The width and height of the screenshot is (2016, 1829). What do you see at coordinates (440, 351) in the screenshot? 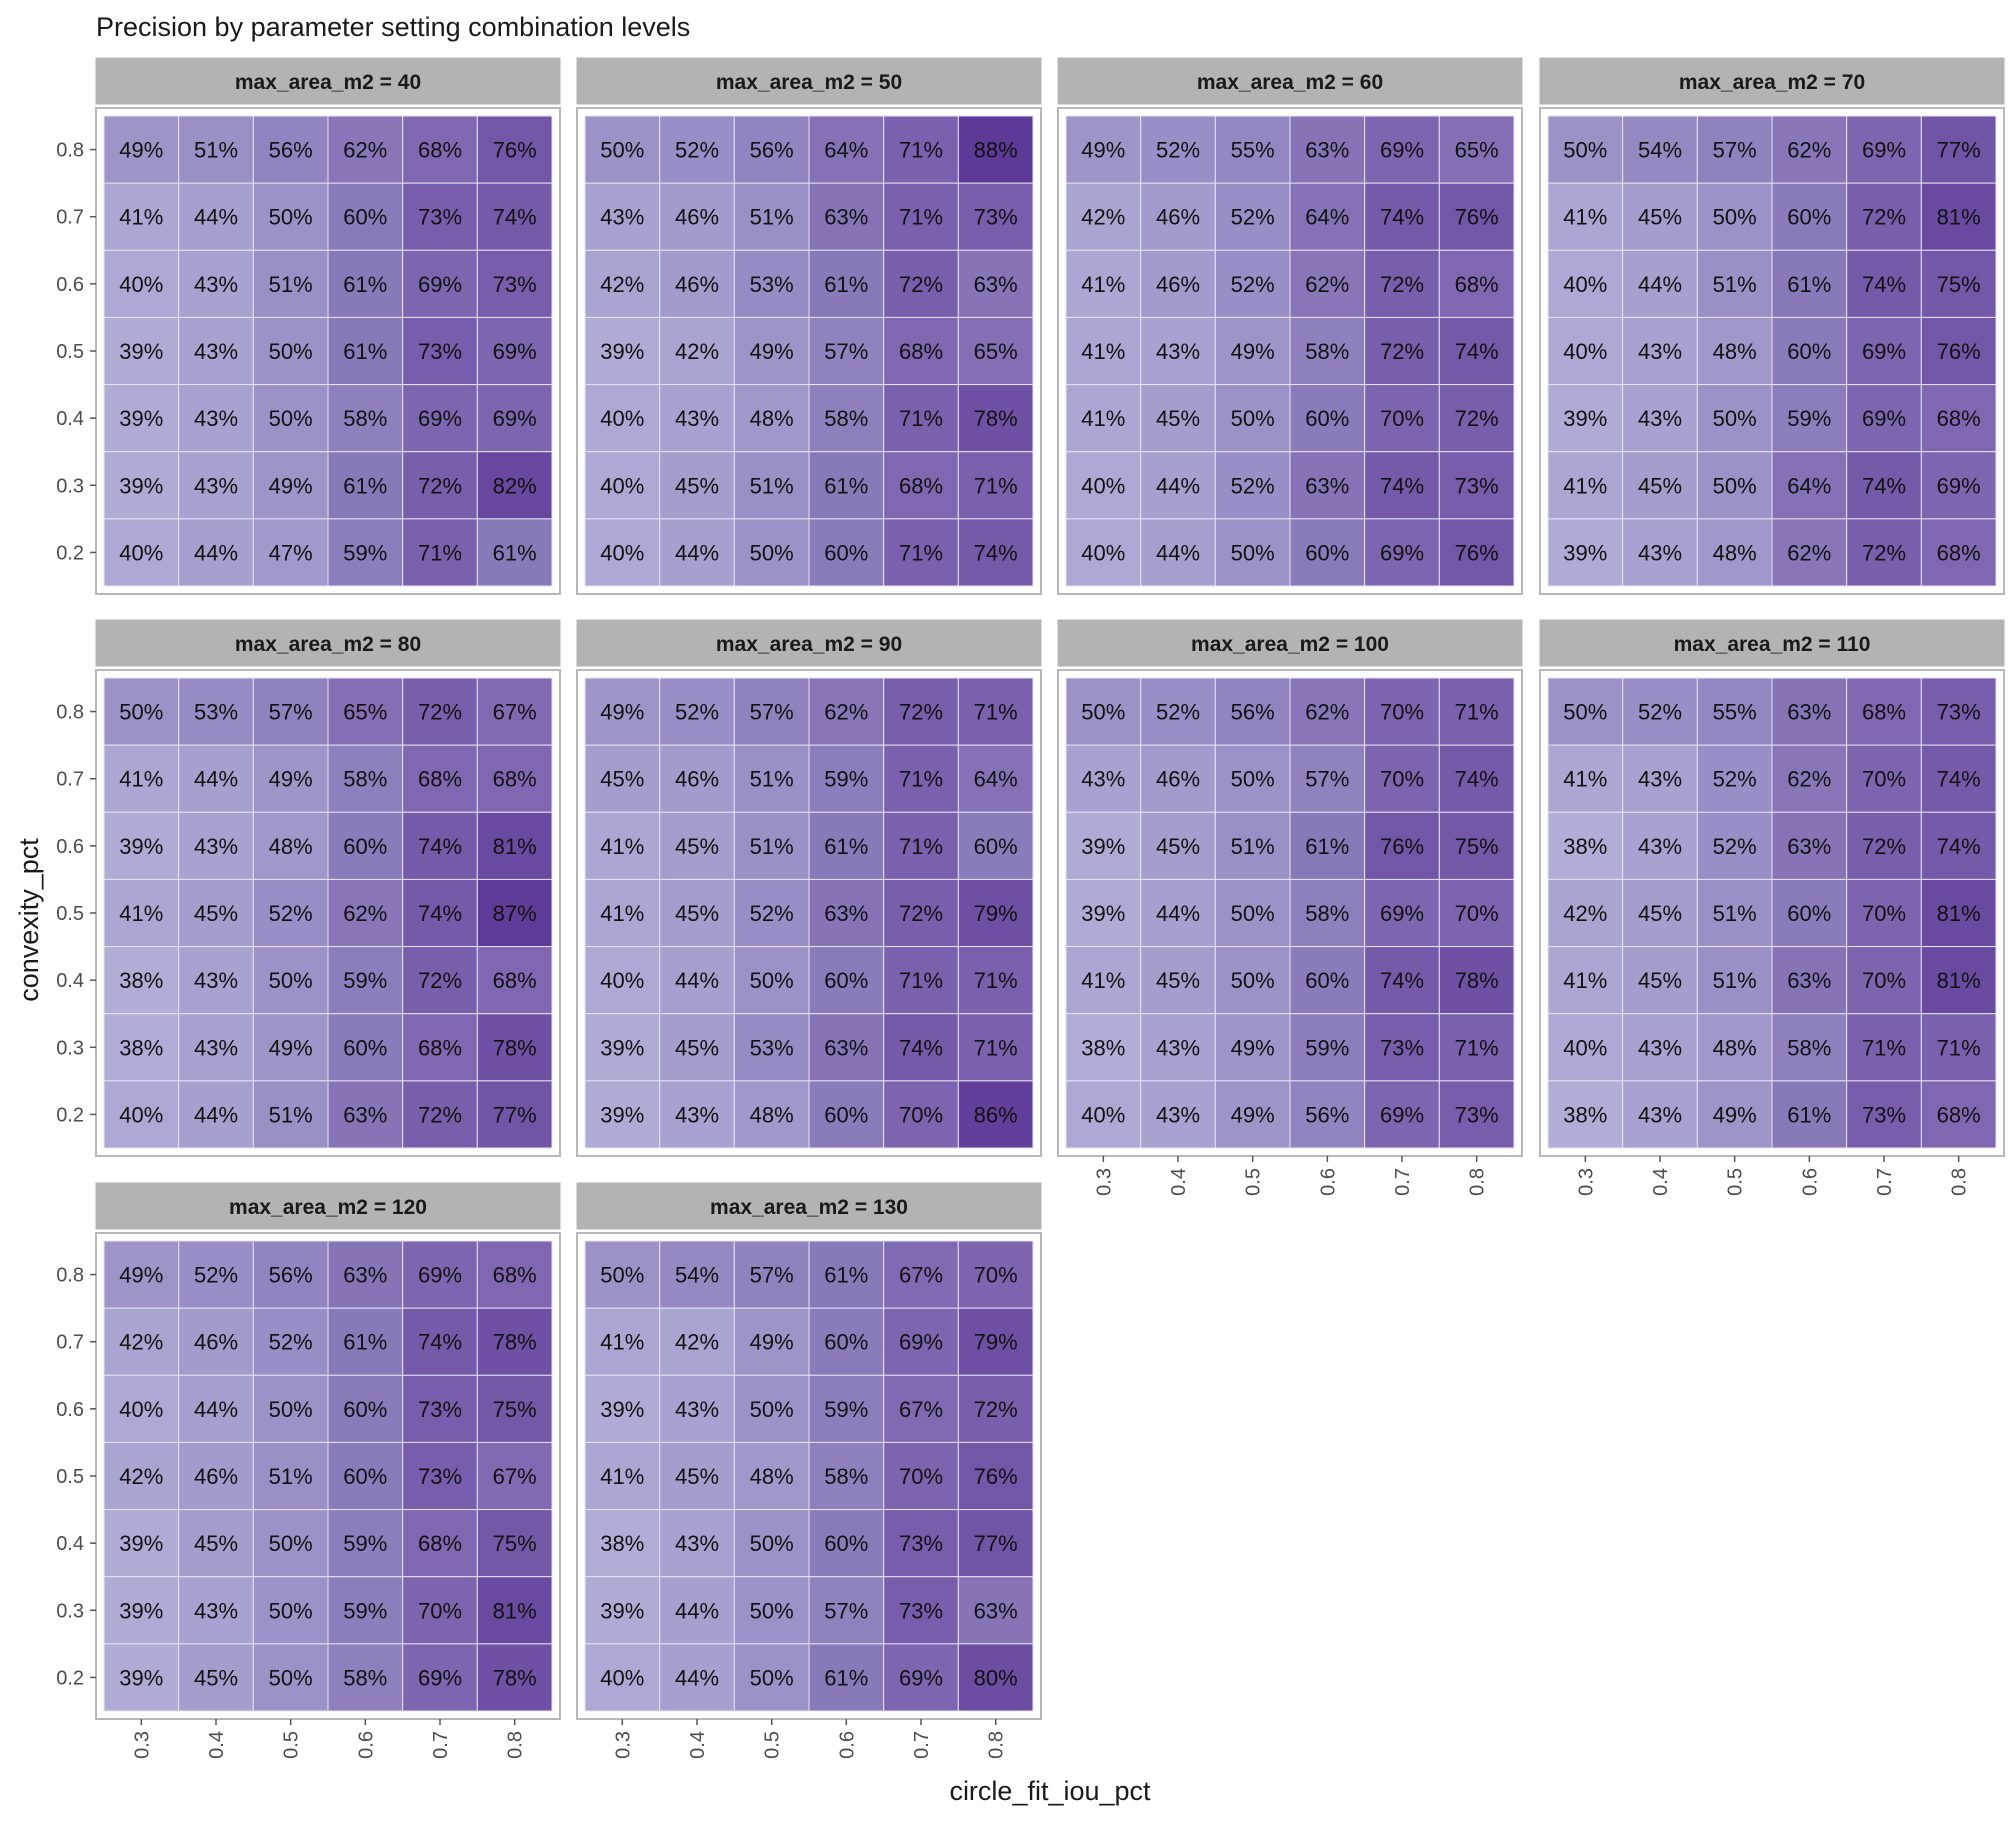
I see `tile-value-label: 73%` at bounding box center [440, 351].